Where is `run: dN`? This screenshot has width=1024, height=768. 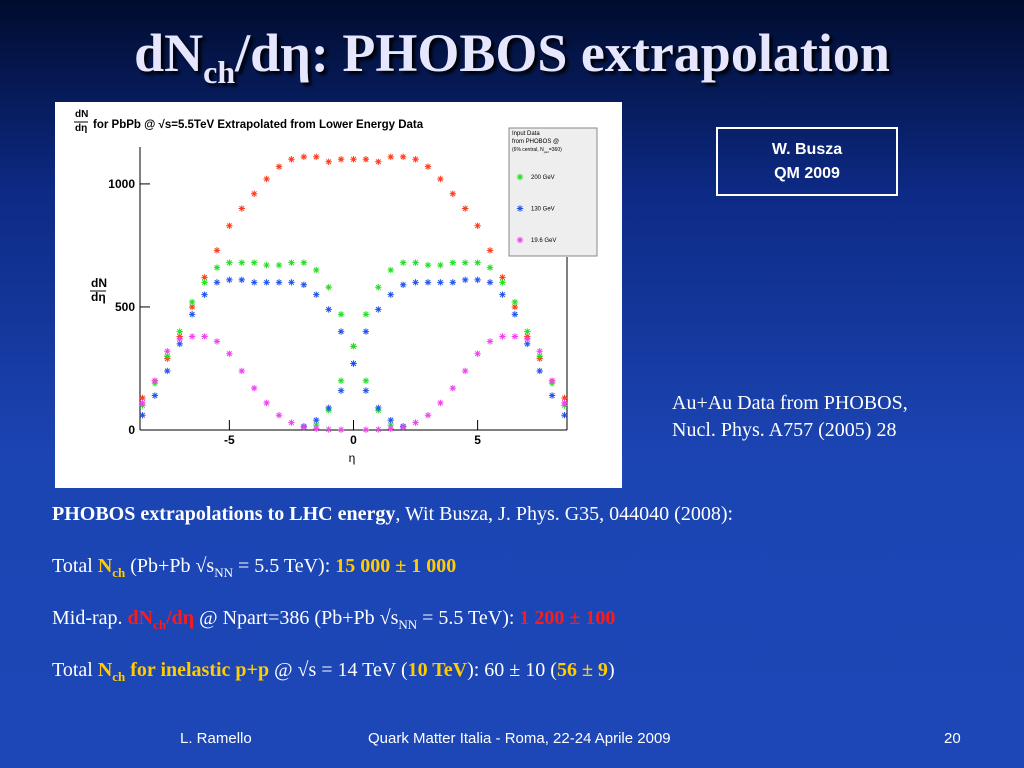 run: dN is located at coordinates (140, 618).